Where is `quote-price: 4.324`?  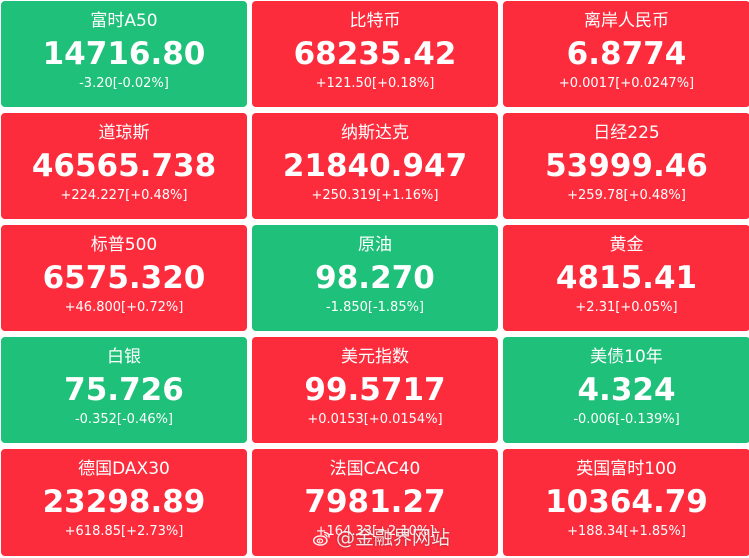
quote-price: 4.324 is located at coordinates (626, 390).